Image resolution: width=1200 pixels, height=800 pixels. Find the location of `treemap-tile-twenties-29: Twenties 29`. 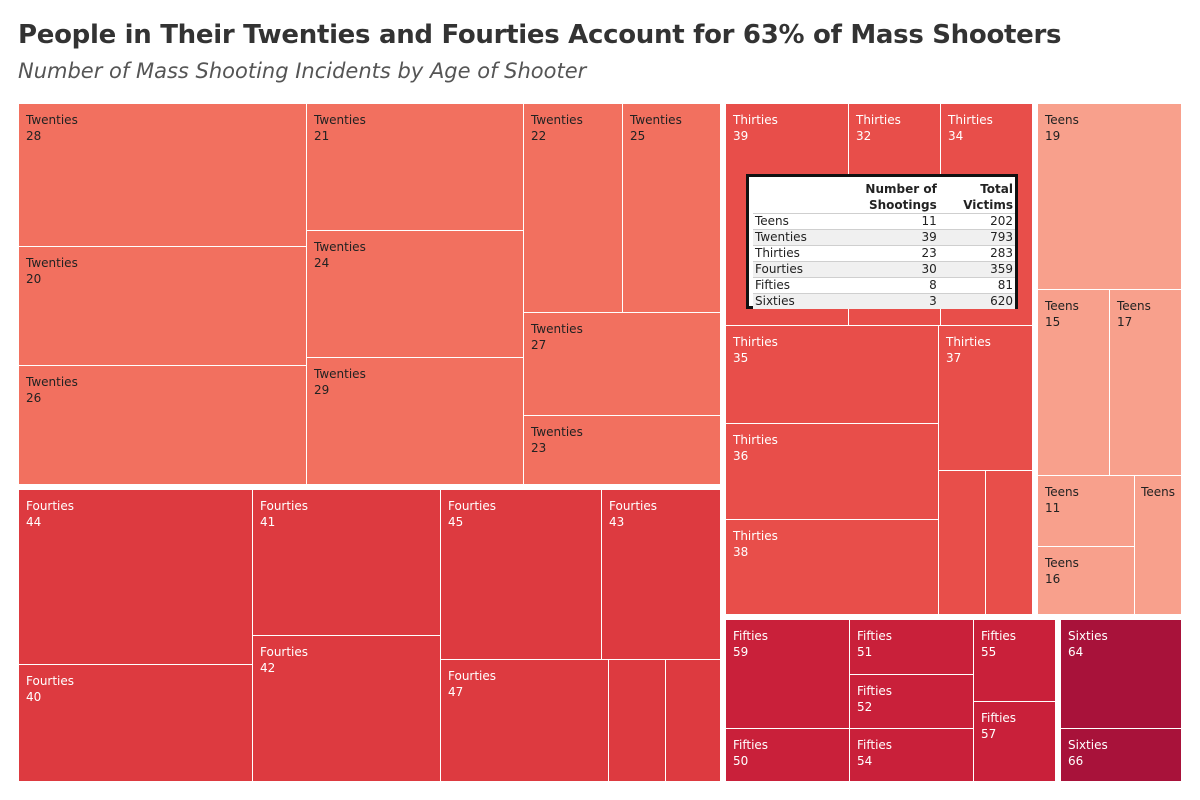

treemap-tile-twenties-29: Twenties 29 is located at coordinates (415, 421).